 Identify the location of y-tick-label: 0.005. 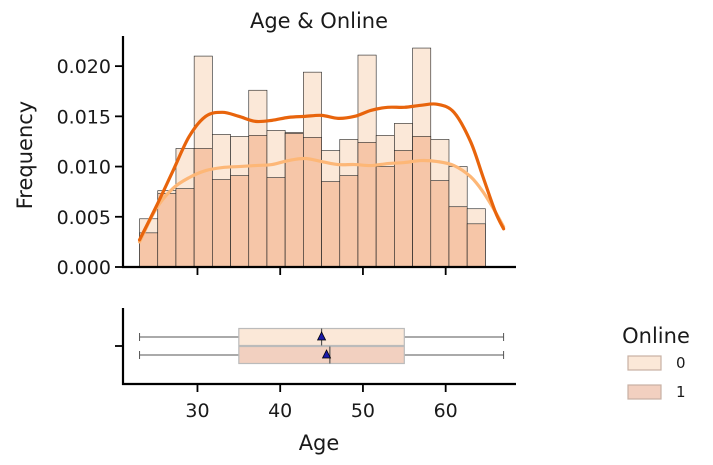
(84, 218).